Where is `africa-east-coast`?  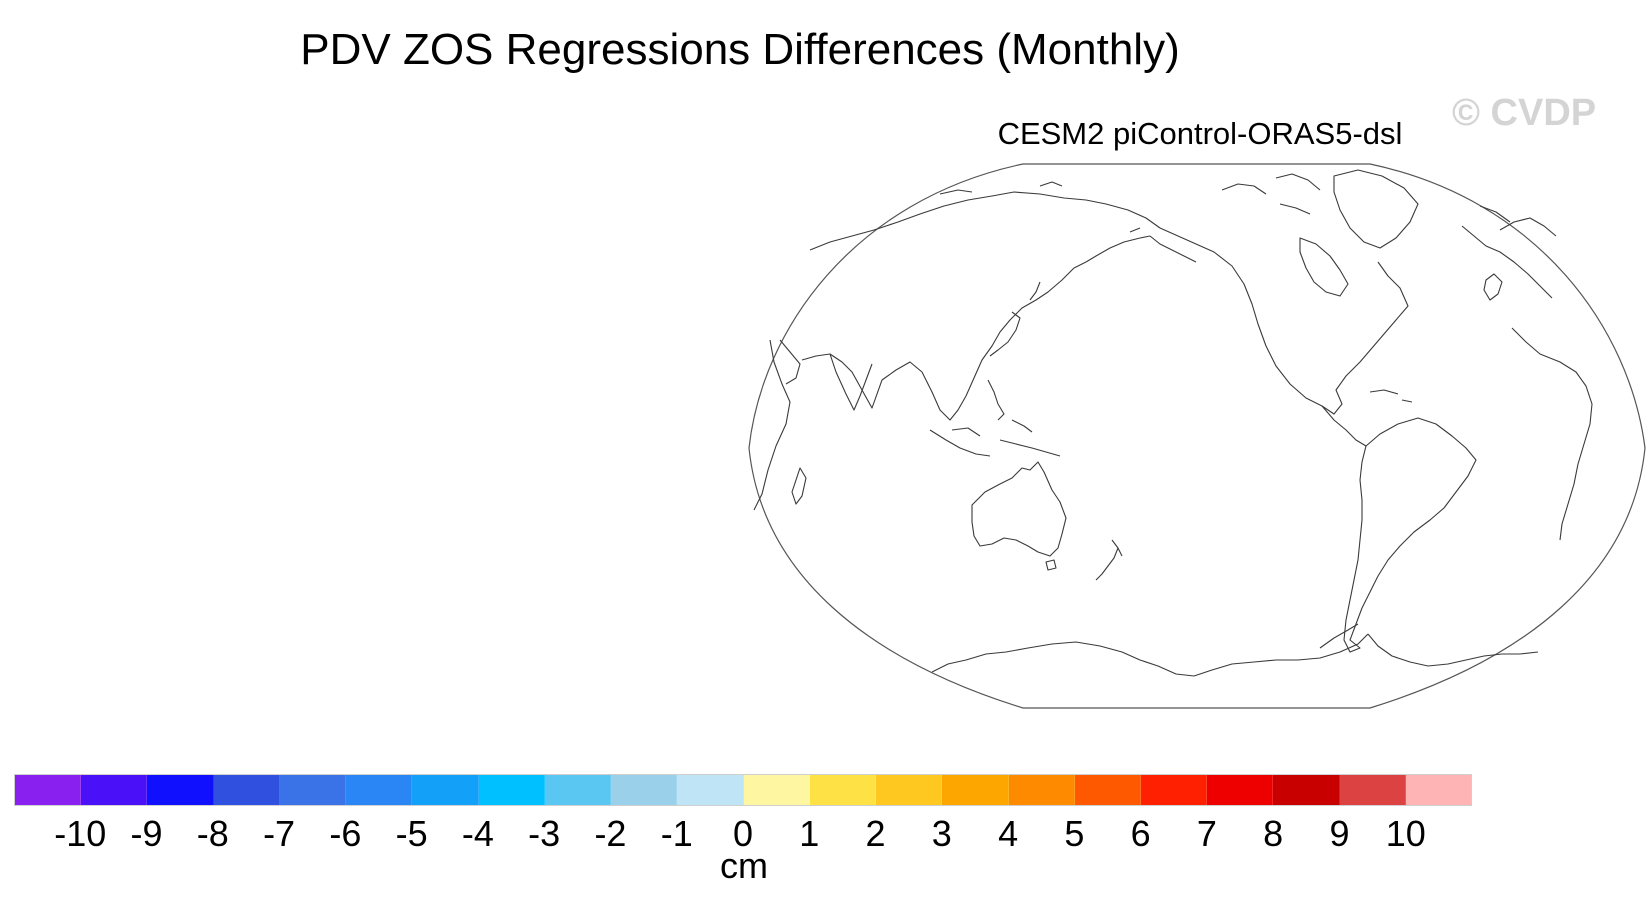 africa-east-coast is located at coordinates (772, 425).